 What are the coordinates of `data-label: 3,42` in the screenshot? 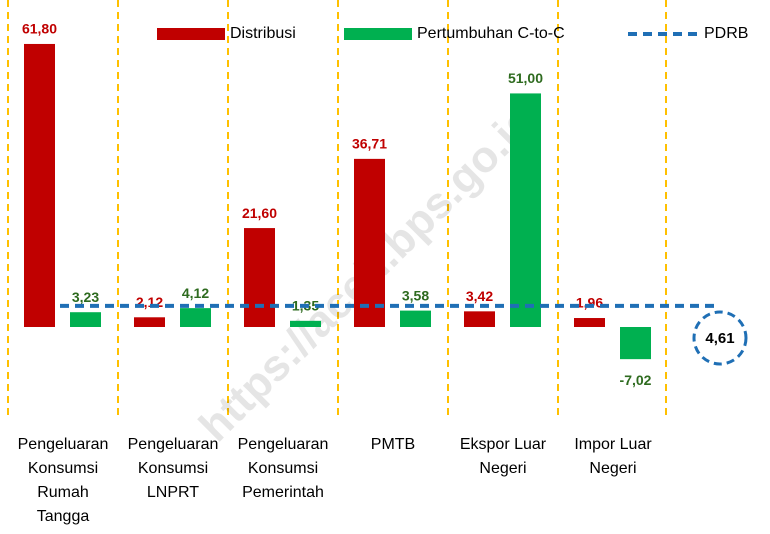 It's located at (479, 296).